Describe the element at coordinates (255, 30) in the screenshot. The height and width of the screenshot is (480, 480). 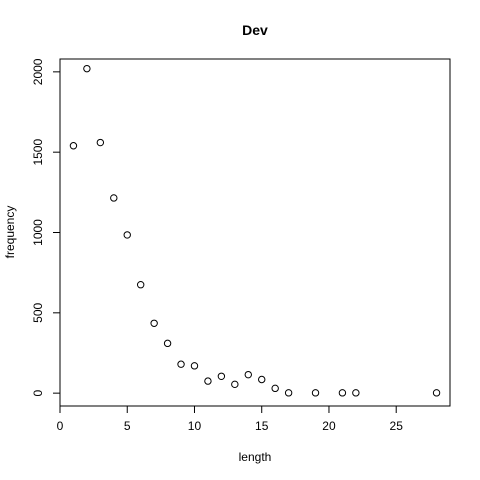
I see `chart-title: Dev` at that location.